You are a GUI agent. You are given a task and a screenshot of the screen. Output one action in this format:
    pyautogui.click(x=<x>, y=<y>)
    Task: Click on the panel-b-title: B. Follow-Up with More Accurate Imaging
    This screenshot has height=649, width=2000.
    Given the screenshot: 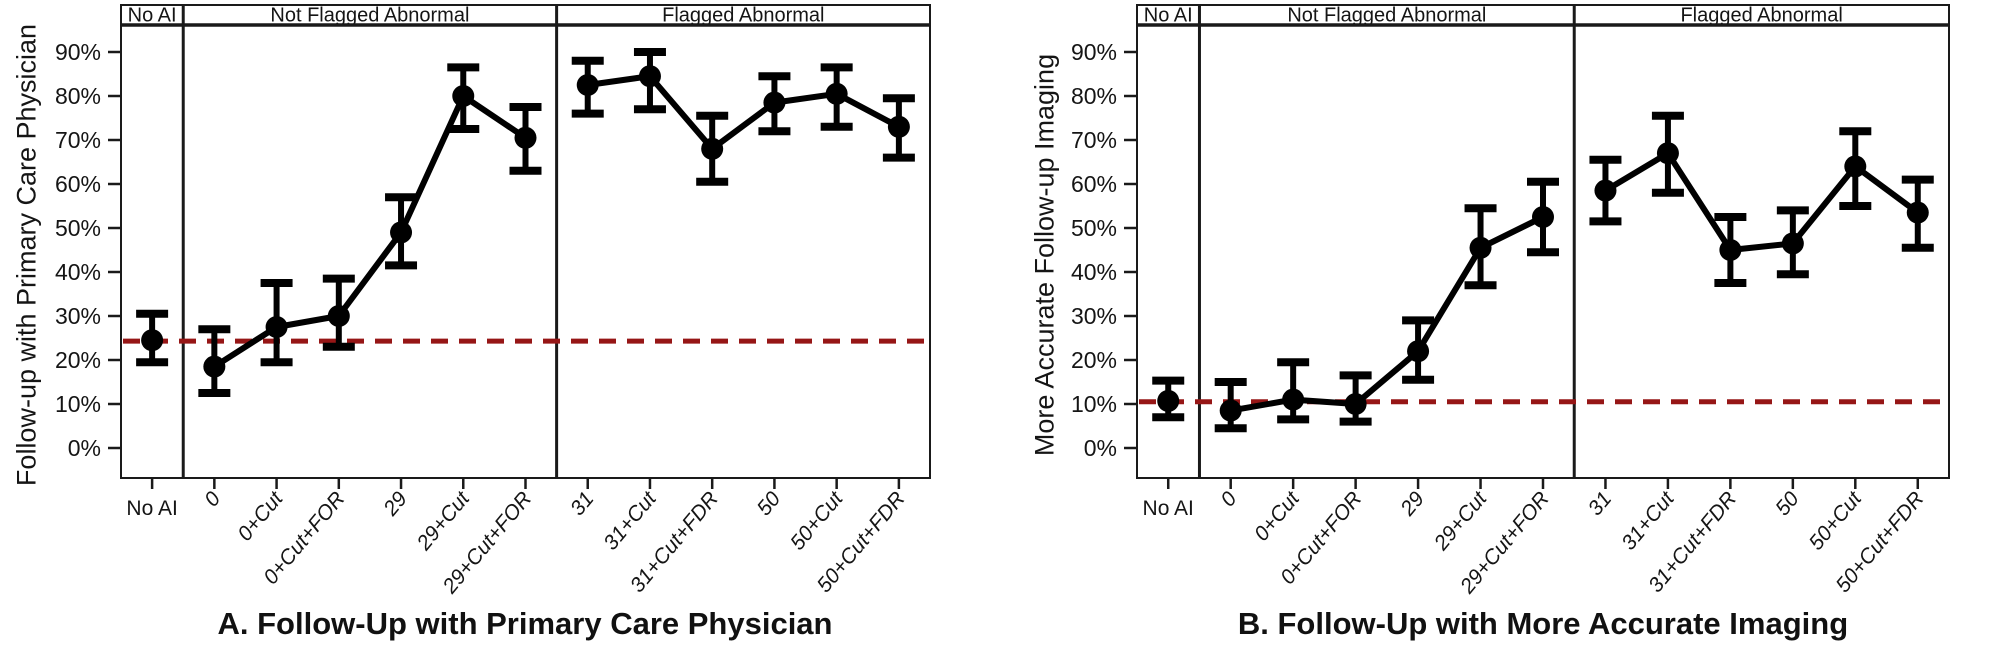 What is the action you would take?
    pyautogui.click(x=1543, y=623)
    